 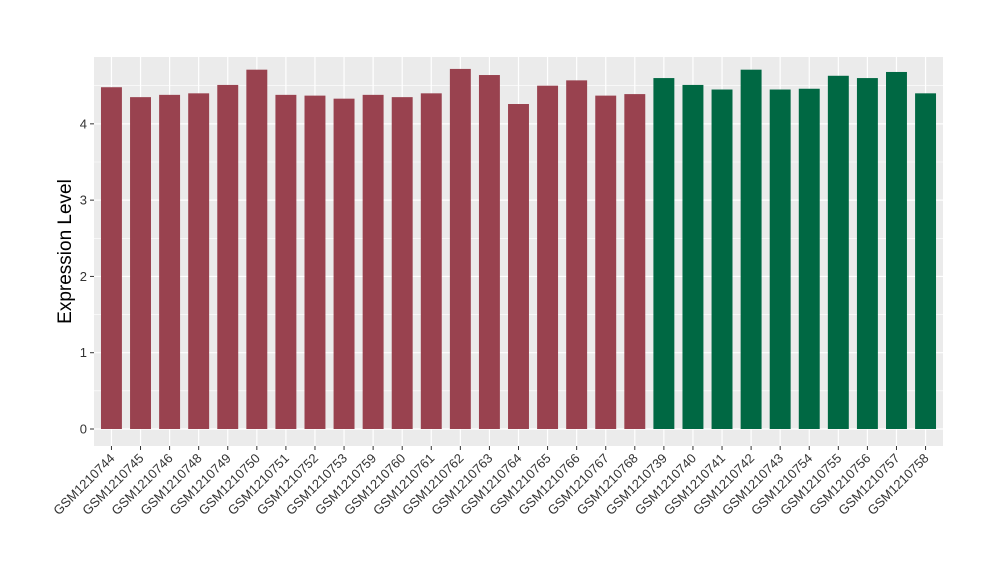 What do you see at coordinates (809, 259) in the screenshot?
I see `bar-GSM1210754` at bounding box center [809, 259].